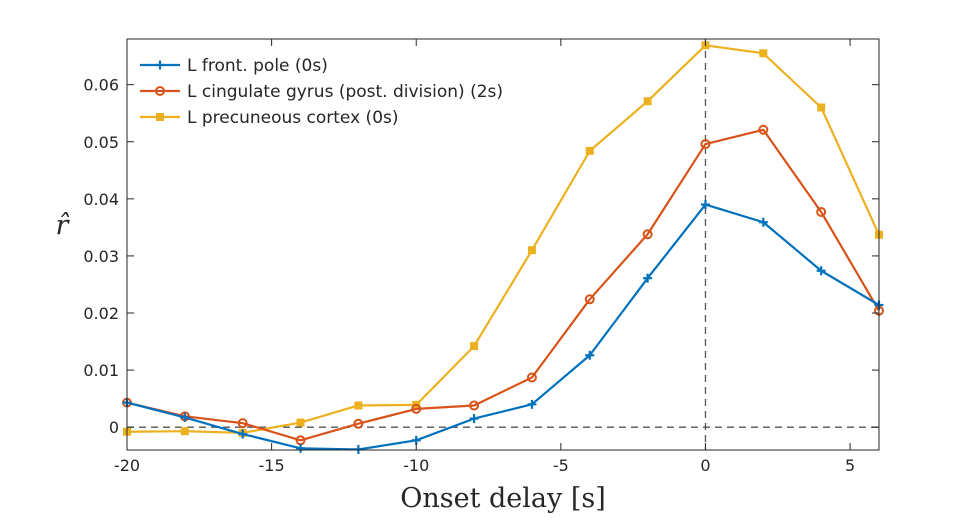 This screenshot has height=518, width=972. I want to click on y-axis-title: r̂, so click(63, 225).